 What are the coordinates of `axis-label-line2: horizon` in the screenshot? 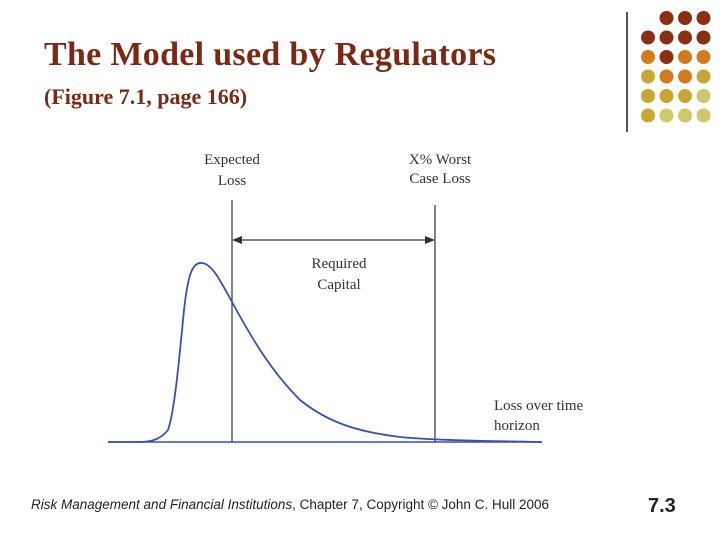 It's located at (517, 426).